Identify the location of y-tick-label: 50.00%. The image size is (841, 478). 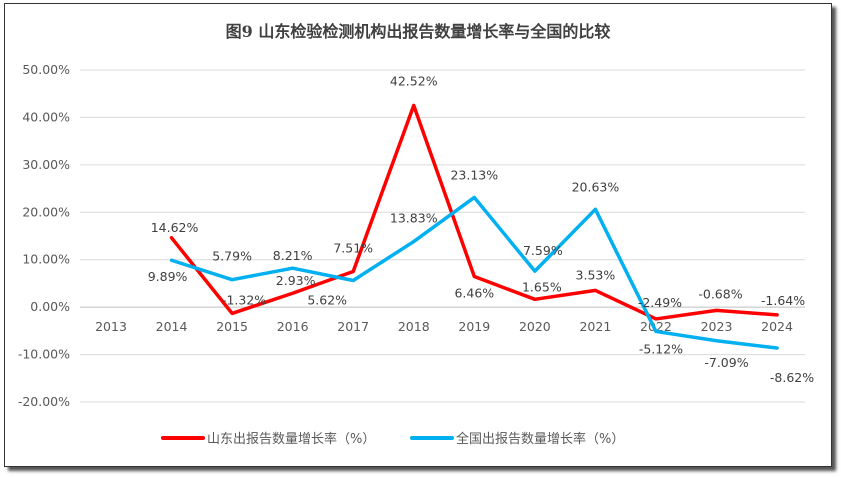
(46, 69).